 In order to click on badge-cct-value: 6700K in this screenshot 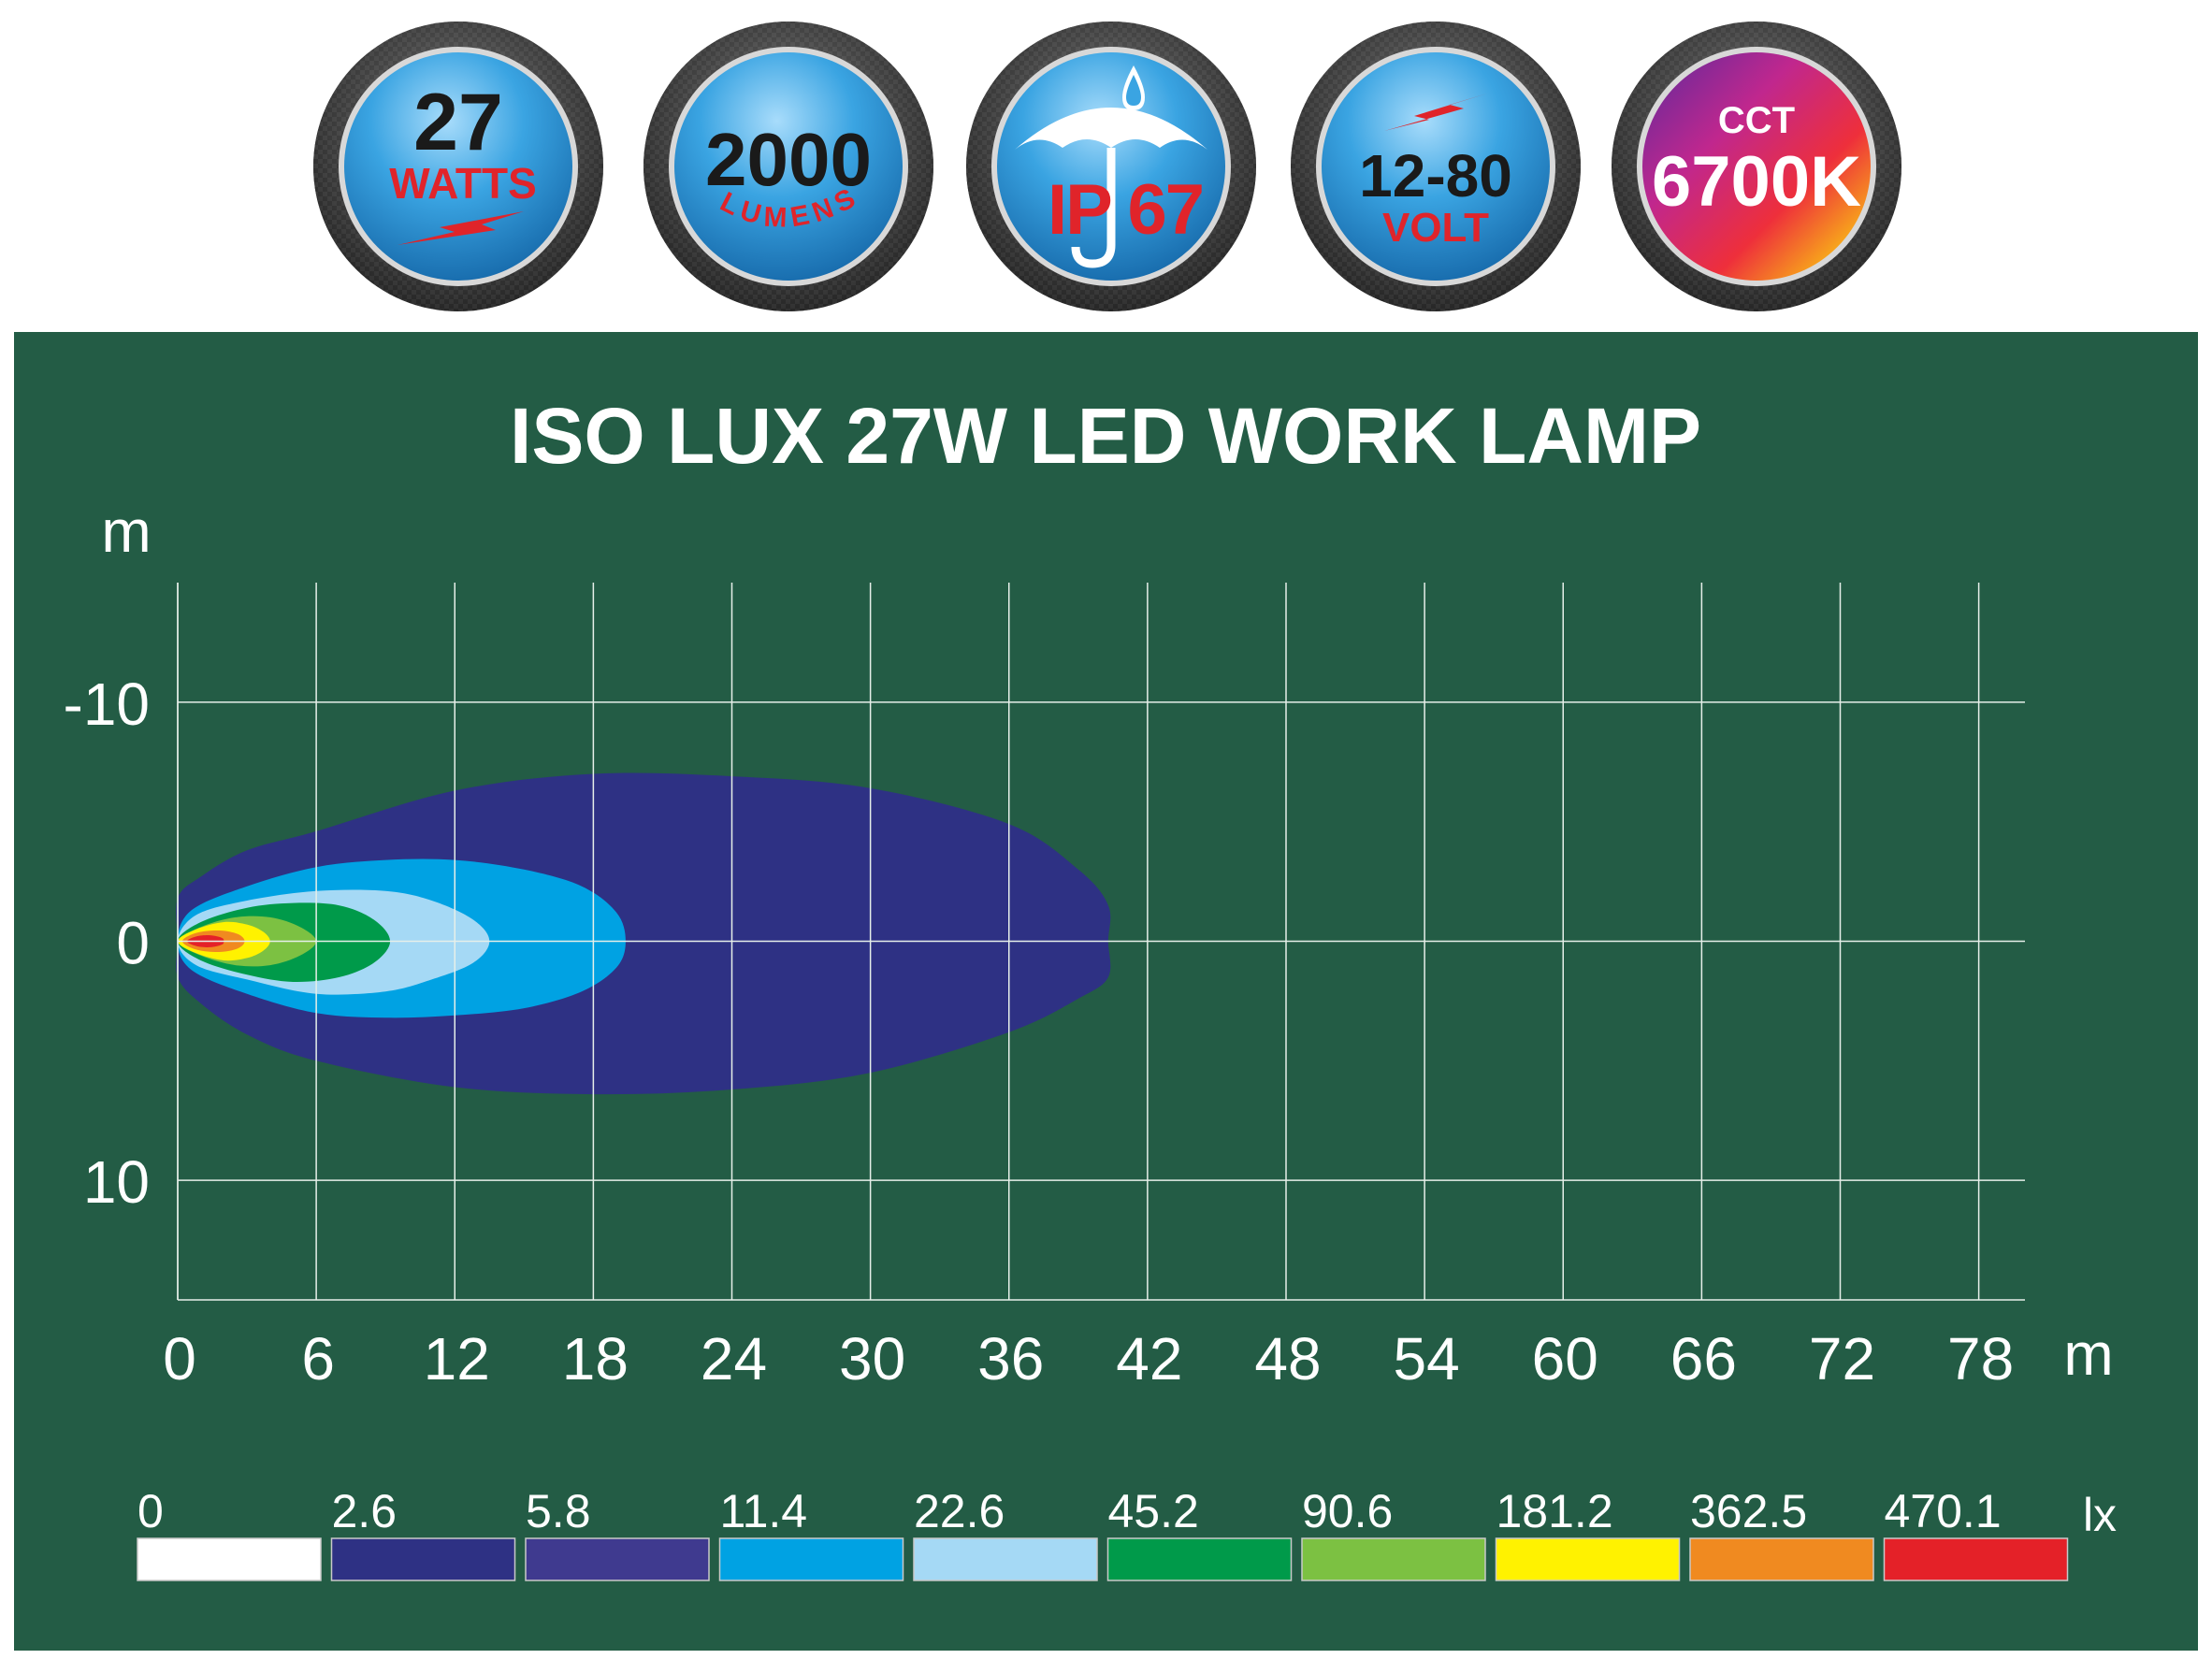, I will do `click(1757, 182)`.